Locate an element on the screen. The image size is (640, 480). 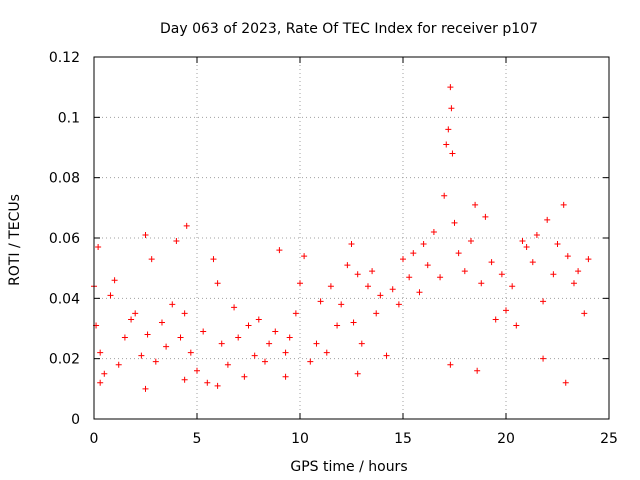
x-tick-label: 10 is located at coordinates (300, 439).